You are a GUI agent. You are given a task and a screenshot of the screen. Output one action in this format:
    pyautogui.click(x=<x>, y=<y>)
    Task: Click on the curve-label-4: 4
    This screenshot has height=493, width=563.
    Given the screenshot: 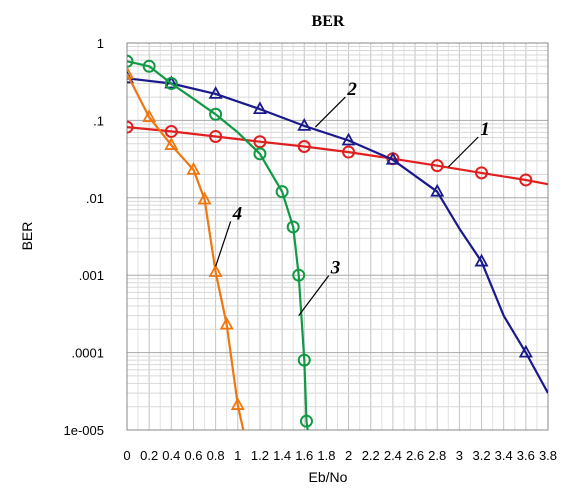 What is the action you would take?
    pyautogui.click(x=237, y=213)
    